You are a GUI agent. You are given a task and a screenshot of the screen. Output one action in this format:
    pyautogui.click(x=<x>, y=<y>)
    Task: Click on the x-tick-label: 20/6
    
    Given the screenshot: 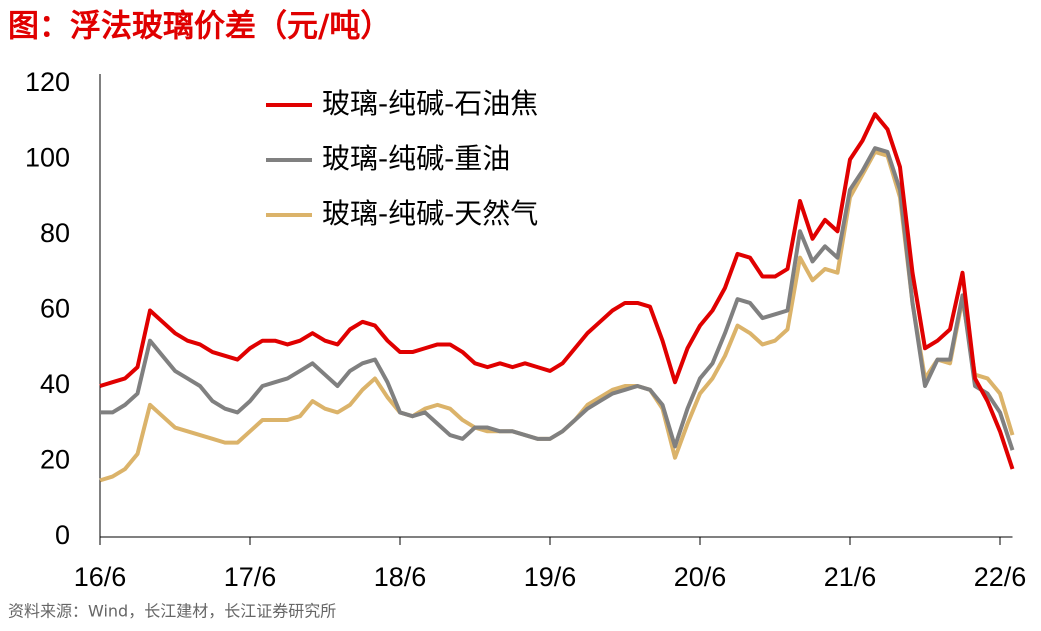 What is the action you would take?
    pyautogui.click(x=700, y=577)
    